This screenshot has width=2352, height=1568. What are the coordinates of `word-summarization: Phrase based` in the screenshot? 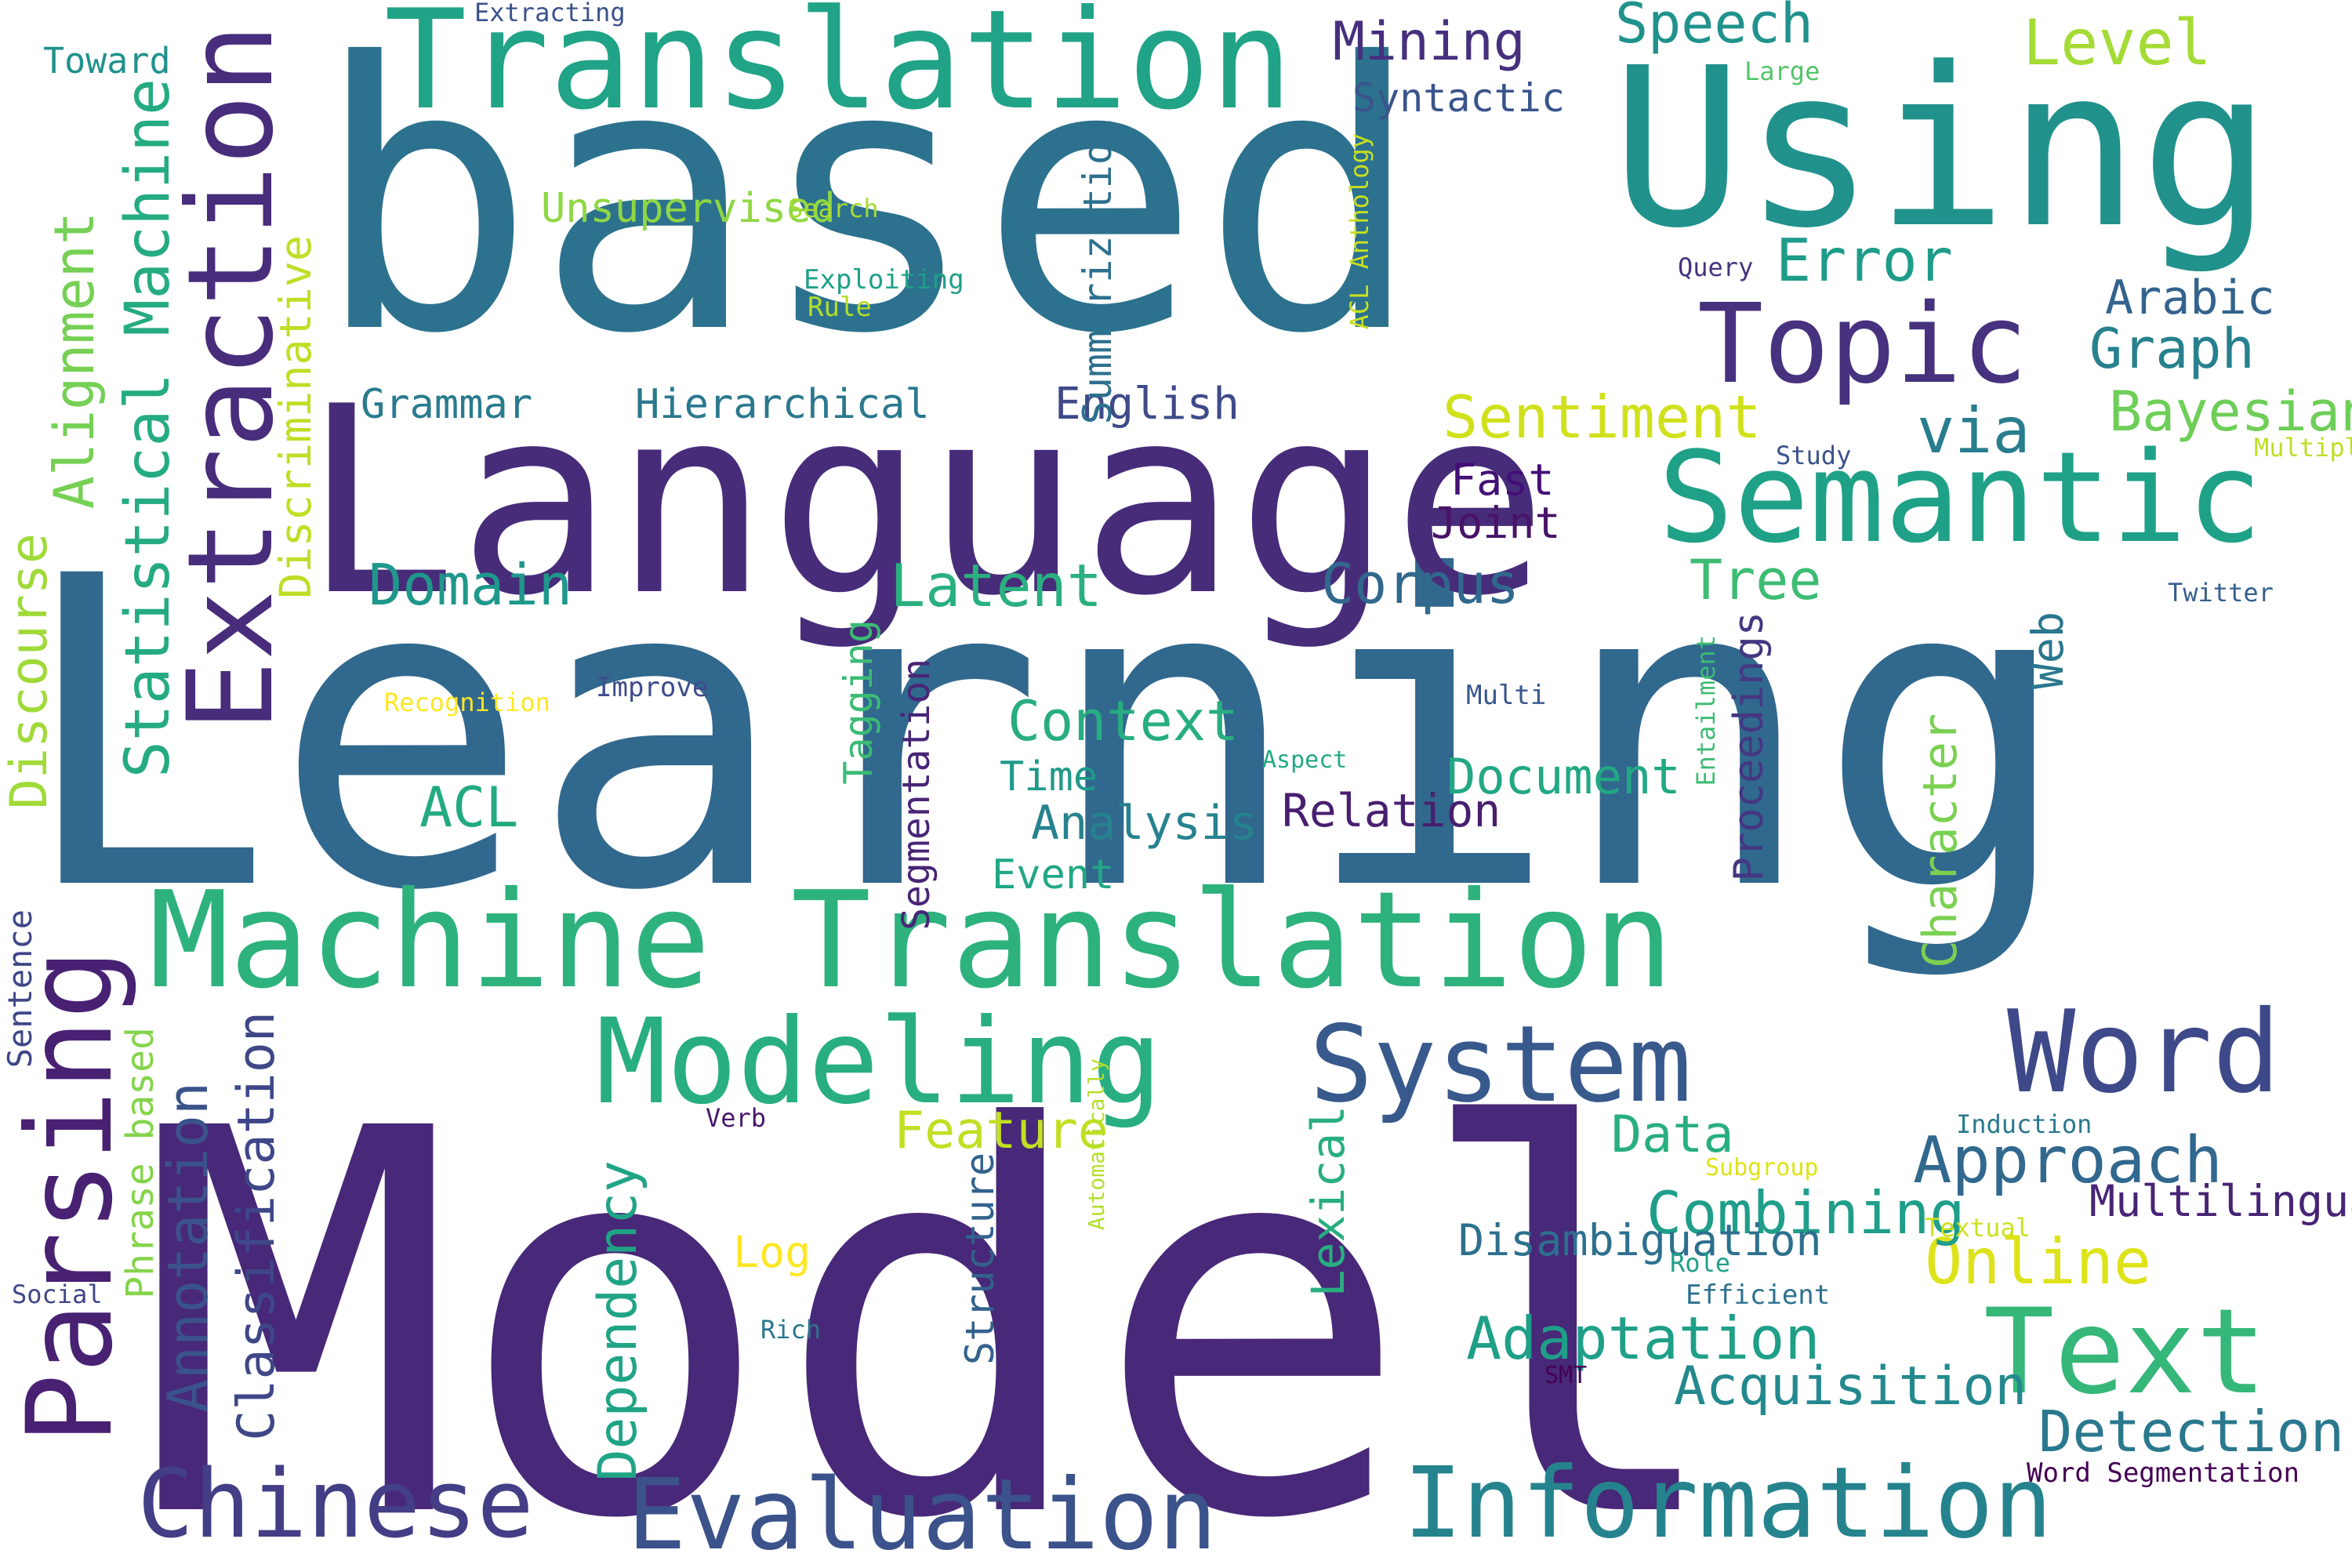 It's located at (140, 1163).